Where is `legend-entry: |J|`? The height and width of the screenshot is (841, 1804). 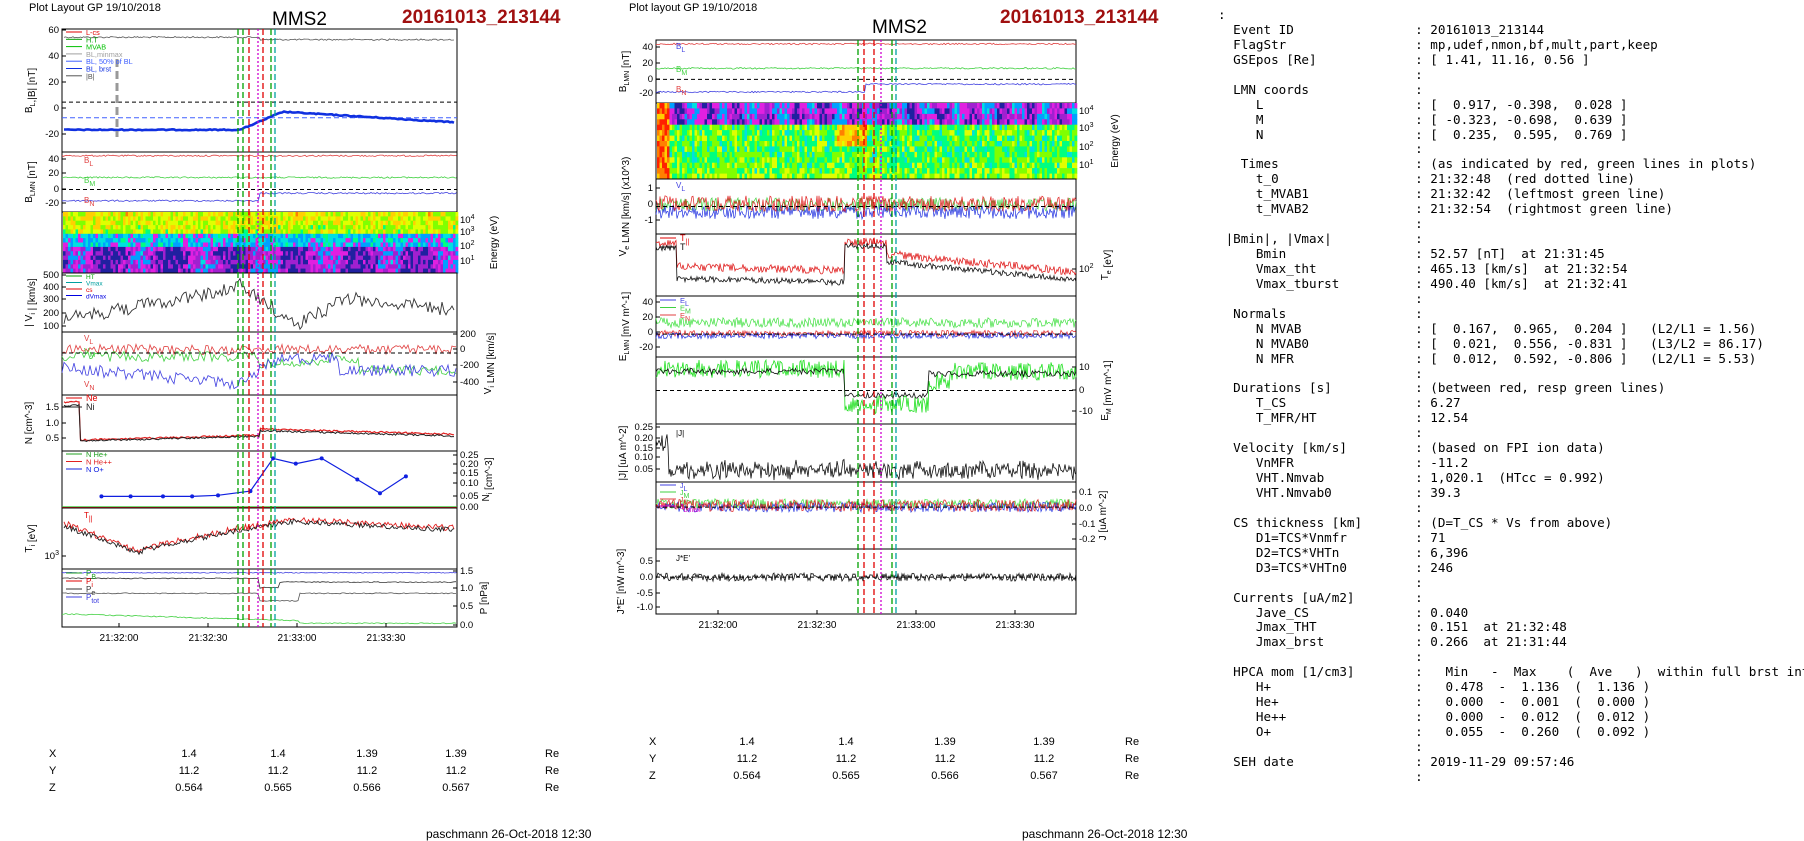 legend-entry: |J| is located at coordinates (680, 433).